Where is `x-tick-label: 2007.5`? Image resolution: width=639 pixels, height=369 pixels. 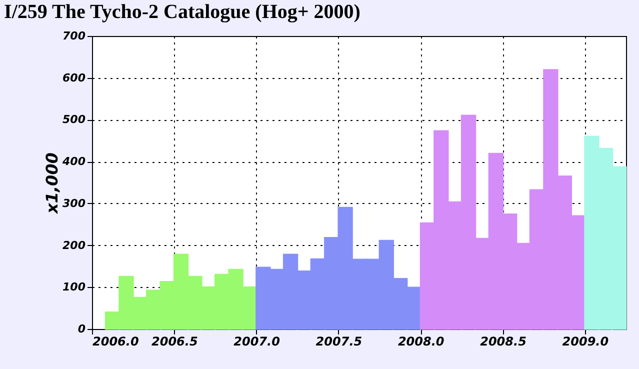 x-tick-label: 2007.5 is located at coordinates (339, 341).